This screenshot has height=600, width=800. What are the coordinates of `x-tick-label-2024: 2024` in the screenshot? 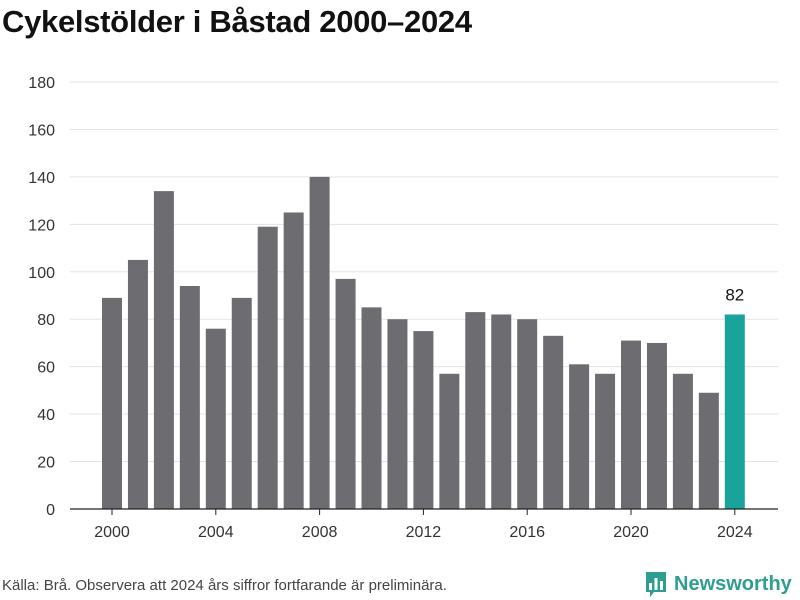 It's located at (735, 532).